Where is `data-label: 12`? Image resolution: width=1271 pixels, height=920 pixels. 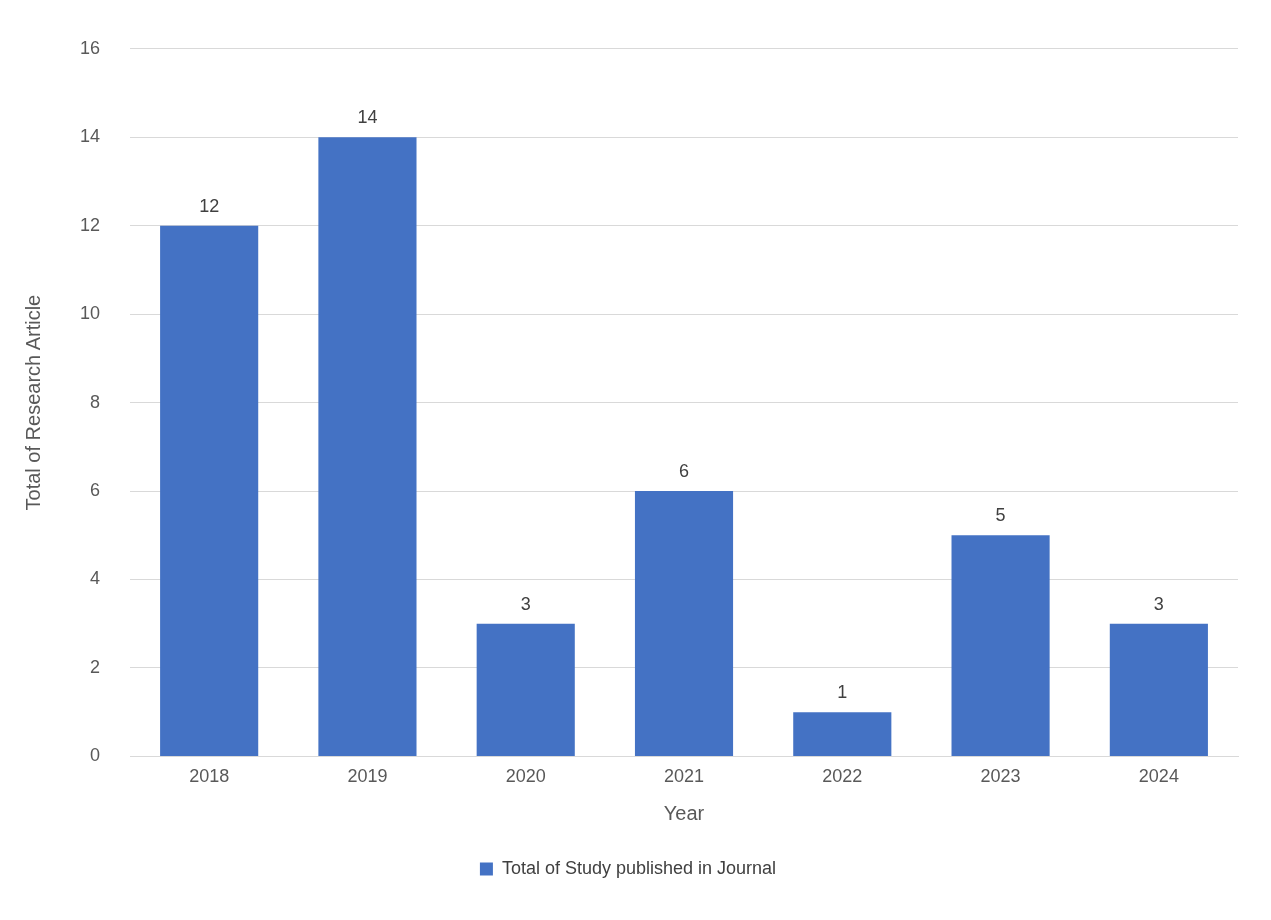 data-label: 12 is located at coordinates (209, 205).